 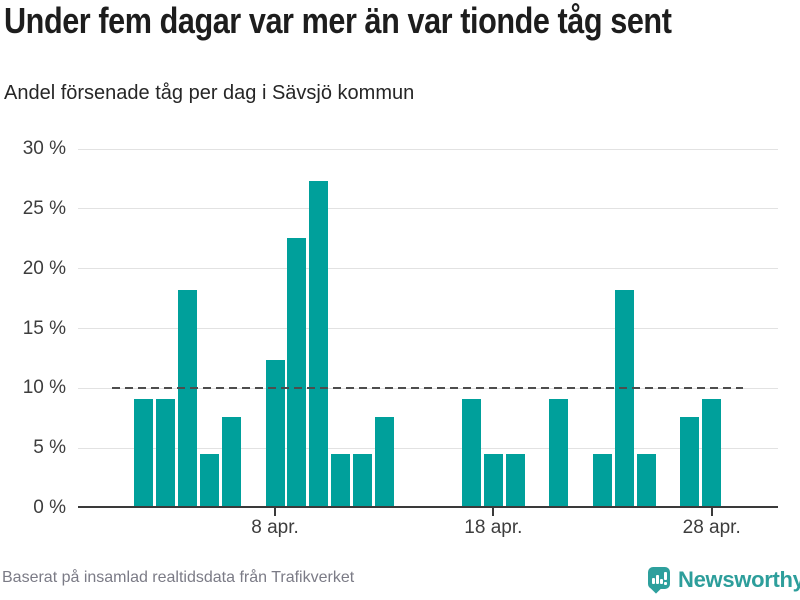 I want to click on y-tick-label: 15 %, so click(x=44, y=328).